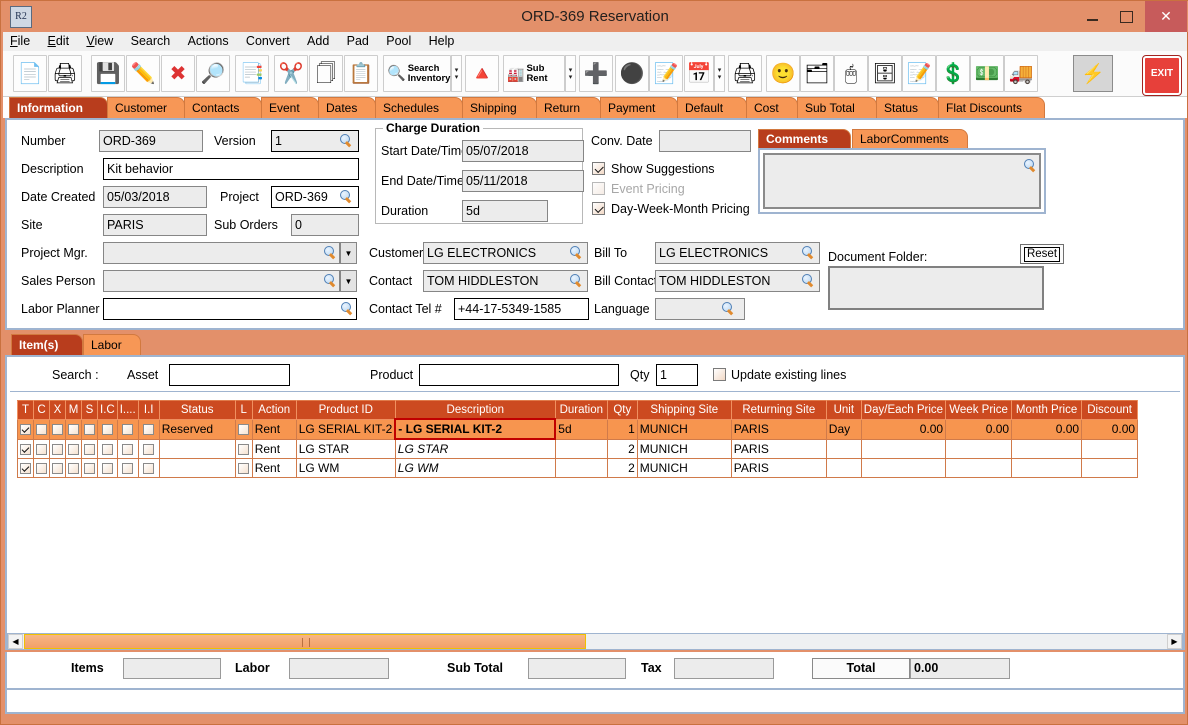 The height and width of the screenshot is (725, 1188). I want to click on table-row: Rent LG WM LG WM 2 MUNICH PARIS, so click(578, 468).